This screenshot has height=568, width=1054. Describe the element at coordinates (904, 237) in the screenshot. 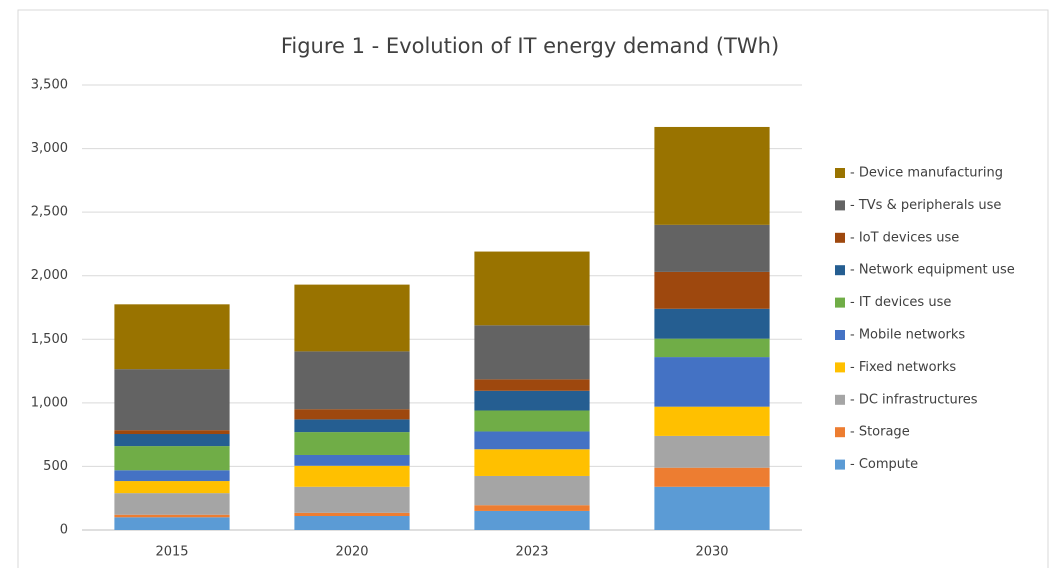

I see `legend-label: - IoT devices use` at that location.